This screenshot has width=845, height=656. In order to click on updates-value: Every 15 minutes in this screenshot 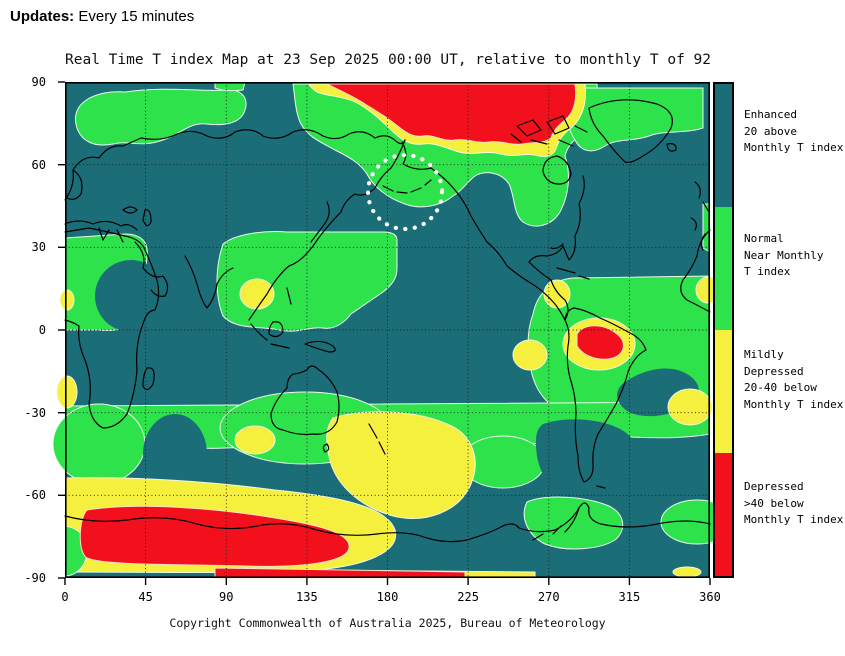, I will do `click(134, 16)`.